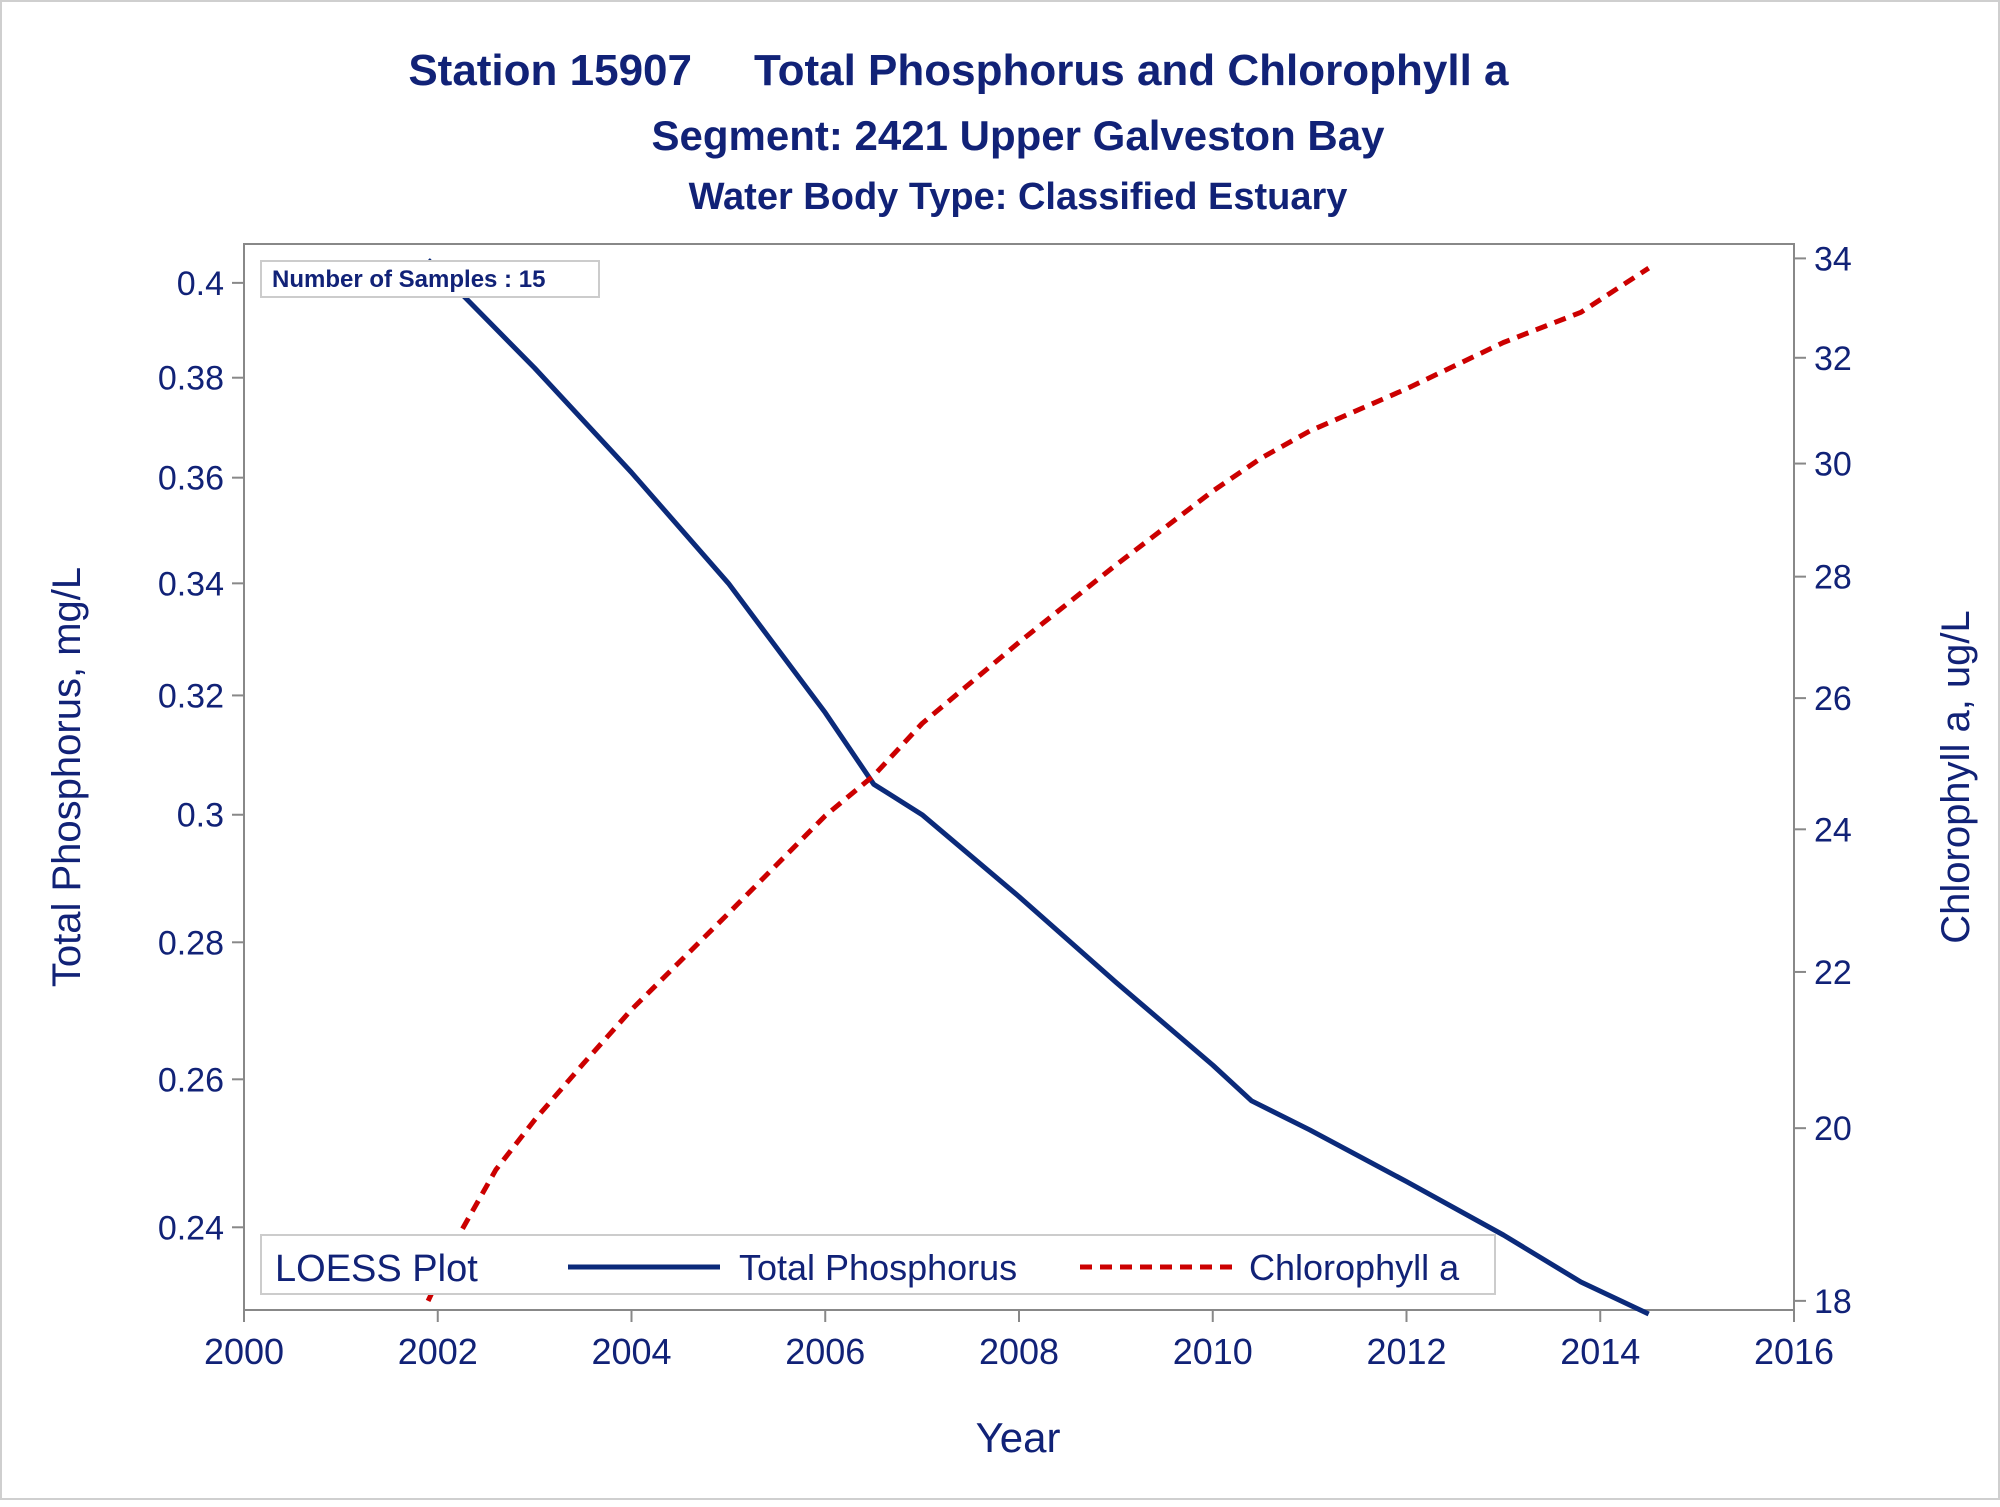 This screenshot has width=2000, height=1507. What do you see at coordinates (1354, 1267) in the screenshot?
I see `legend-label-chlorophyll: Chlorophyll a` at bounding box center [1354, 1267].